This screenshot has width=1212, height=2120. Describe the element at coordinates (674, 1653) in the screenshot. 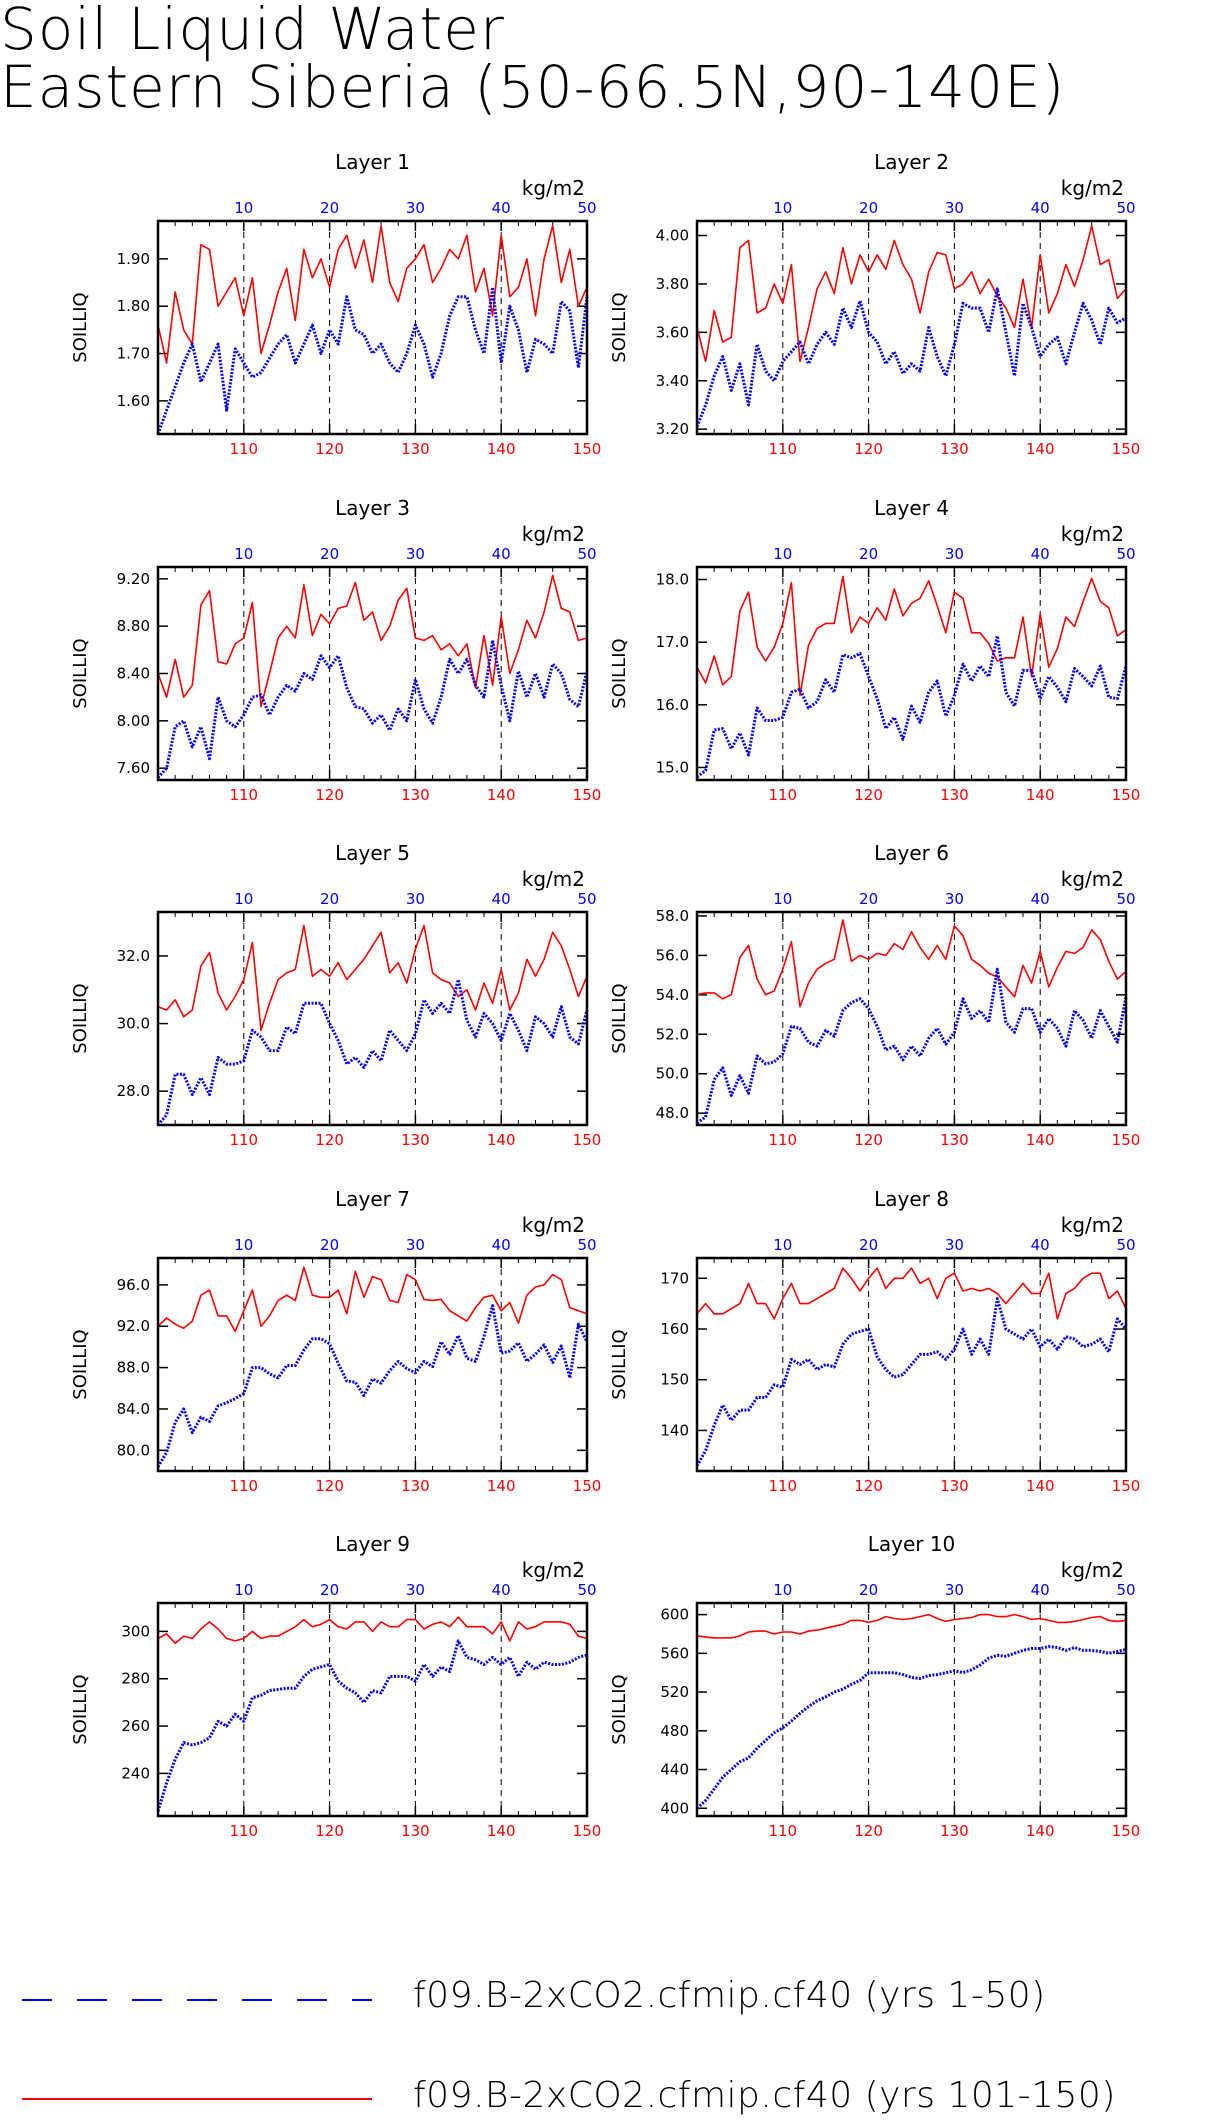

I see `y-tick-label: 560` at that location.